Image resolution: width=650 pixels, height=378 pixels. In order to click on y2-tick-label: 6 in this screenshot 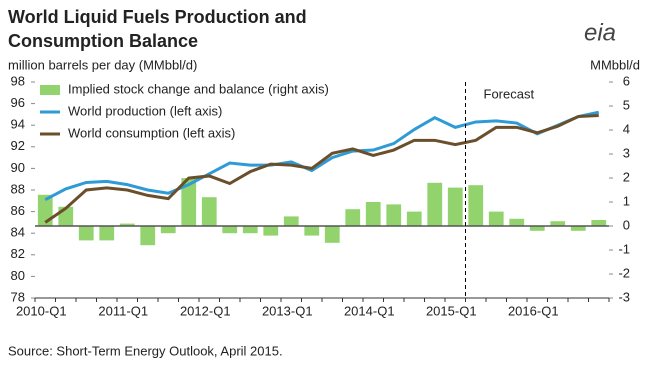, I will do `click(626, 80)`.